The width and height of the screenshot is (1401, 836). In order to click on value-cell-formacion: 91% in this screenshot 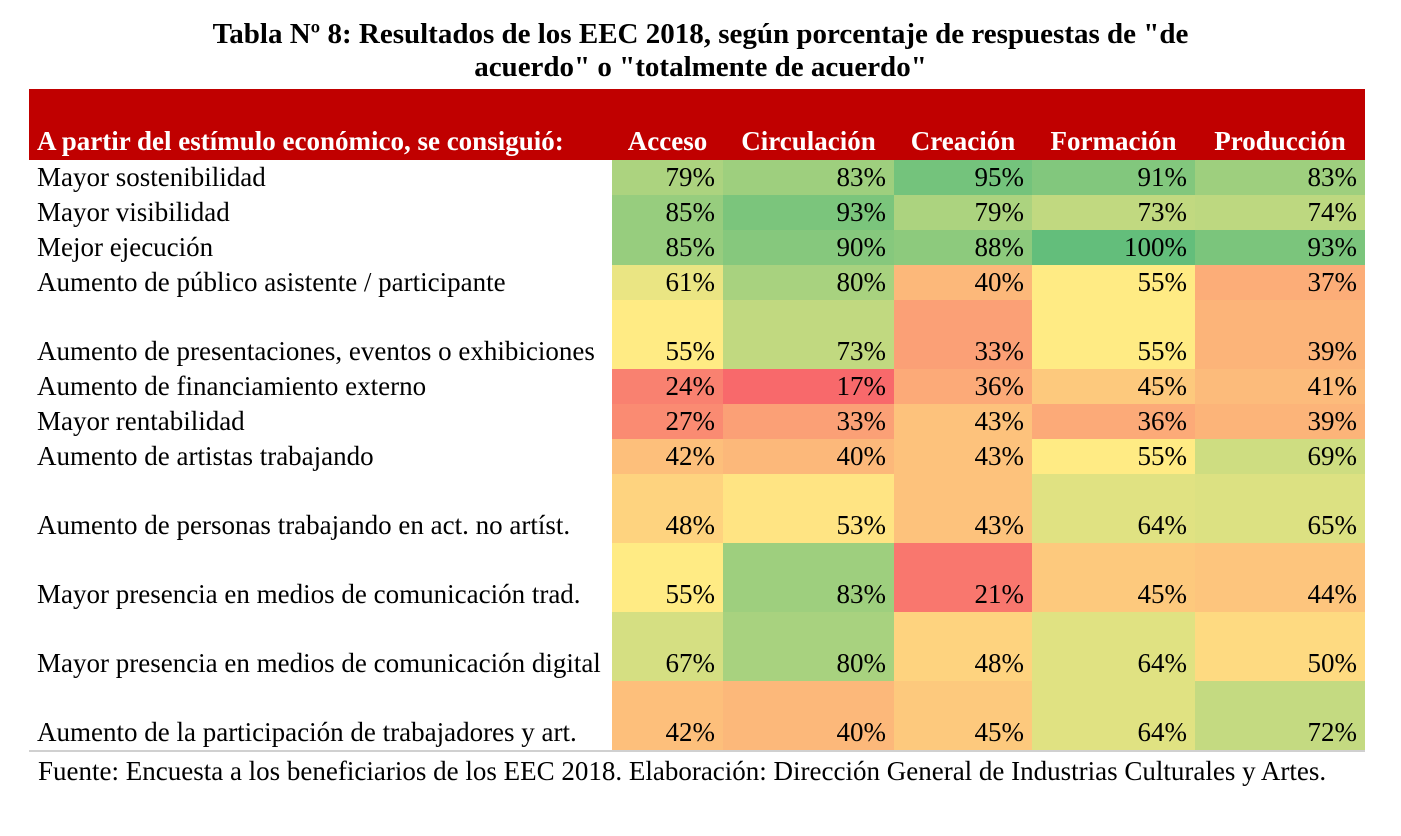, I will do `click(1113, 177)`.